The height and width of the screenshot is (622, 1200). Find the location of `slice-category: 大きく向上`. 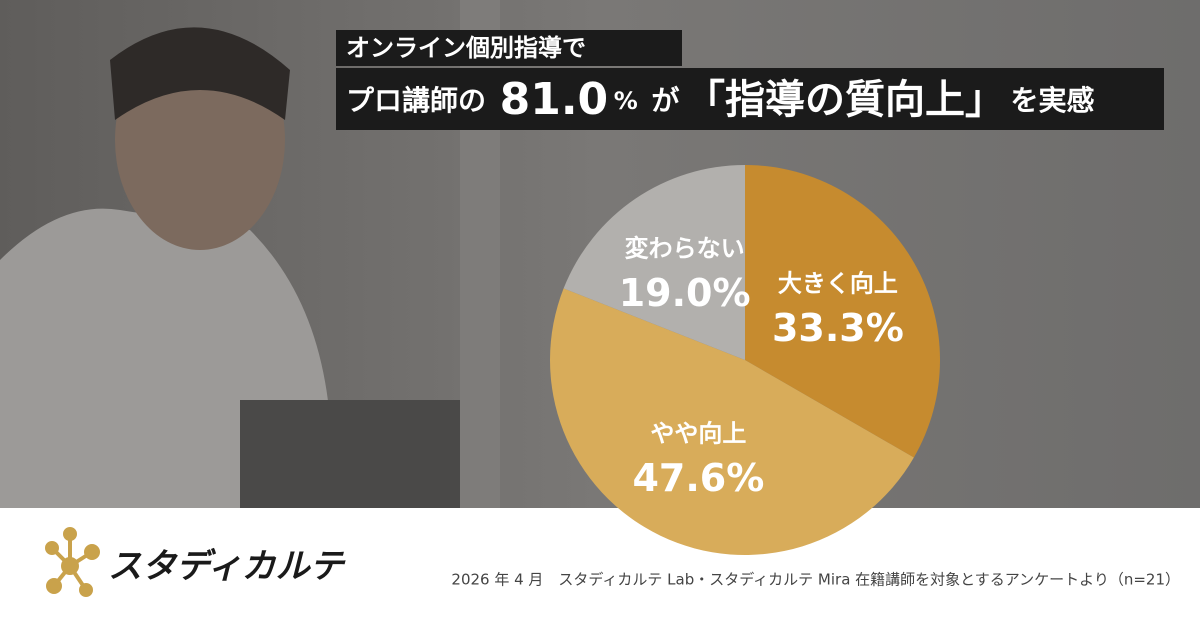

slice-category: 大きく向上 is located at coordinates (838, 283).